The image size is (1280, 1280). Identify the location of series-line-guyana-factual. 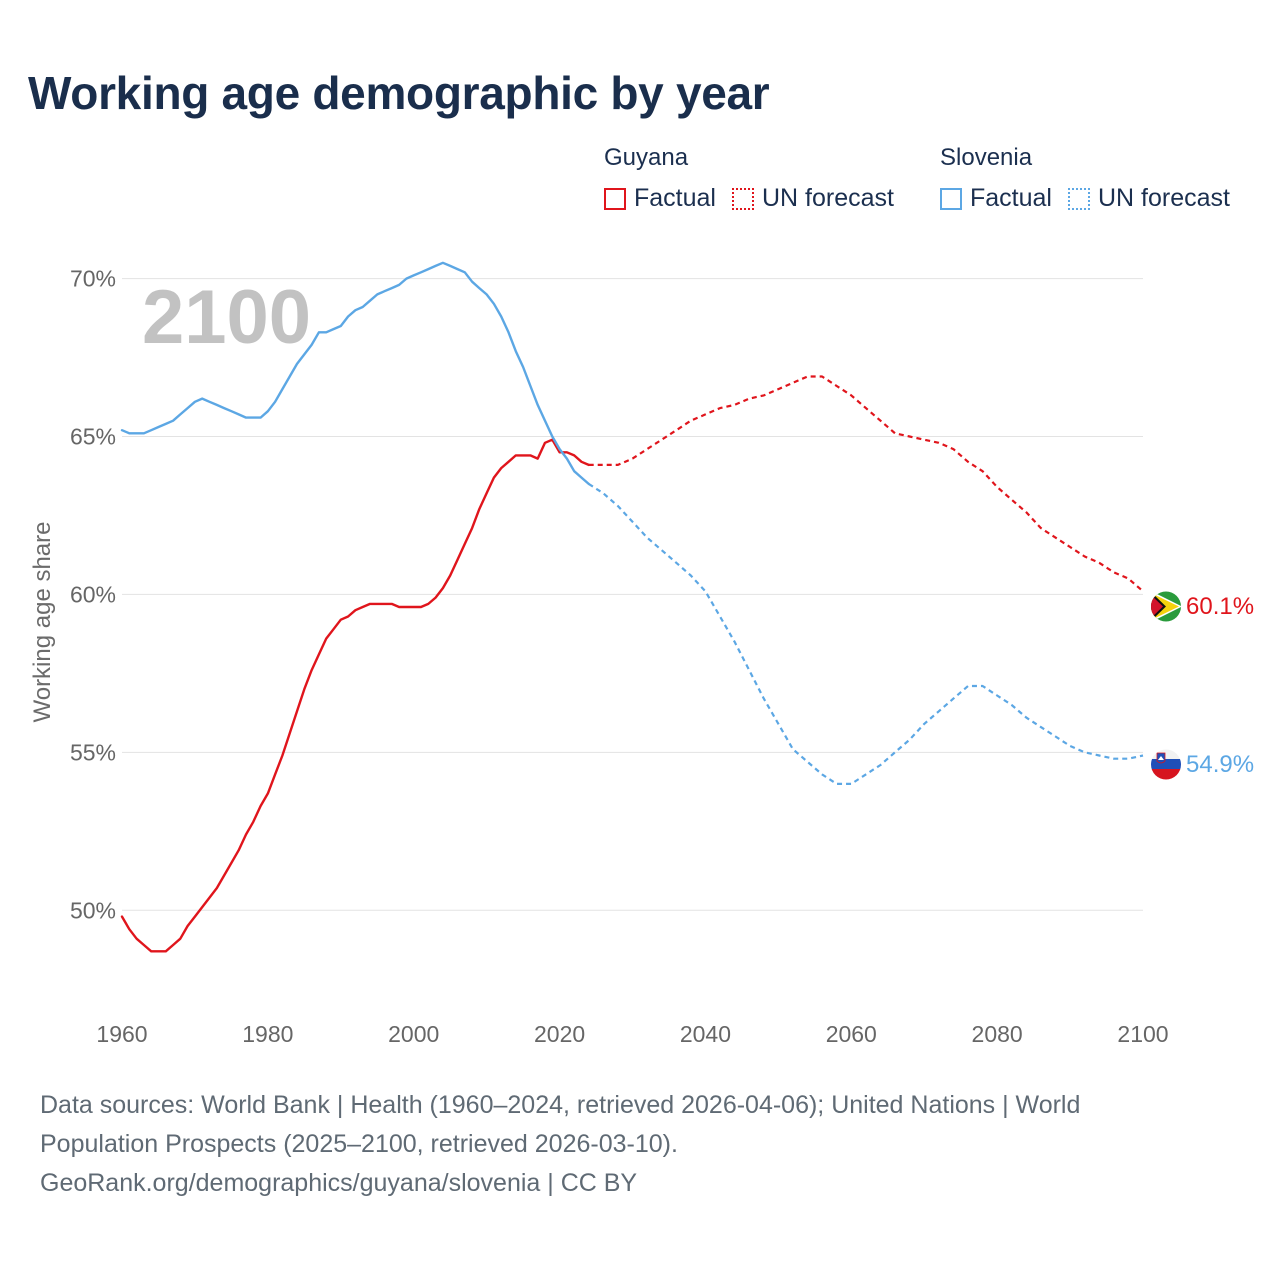
(355, 695).